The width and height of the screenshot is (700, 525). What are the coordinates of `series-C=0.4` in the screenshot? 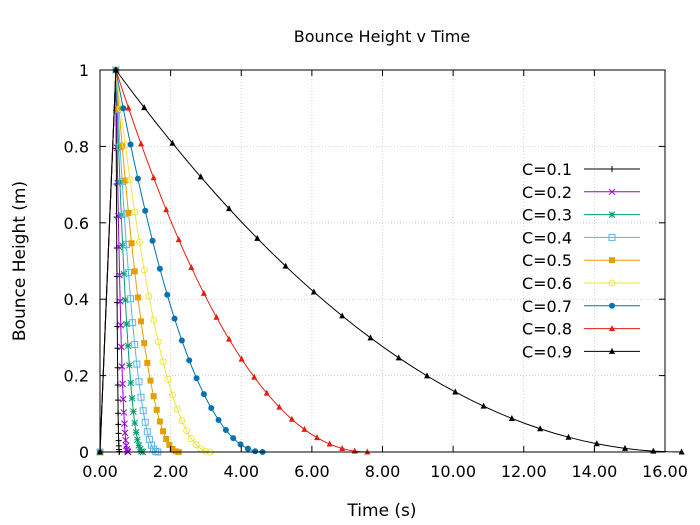 It's located at (129, 261).